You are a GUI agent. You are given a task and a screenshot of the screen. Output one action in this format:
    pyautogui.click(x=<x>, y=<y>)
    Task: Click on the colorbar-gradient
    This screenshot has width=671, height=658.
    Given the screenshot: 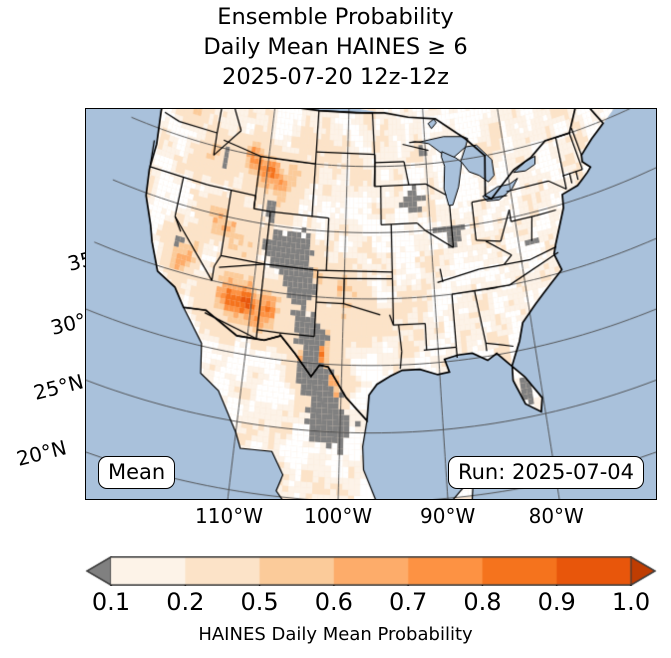 What is the action you would take?
    pyautogui.click(x=371, y=571)
    